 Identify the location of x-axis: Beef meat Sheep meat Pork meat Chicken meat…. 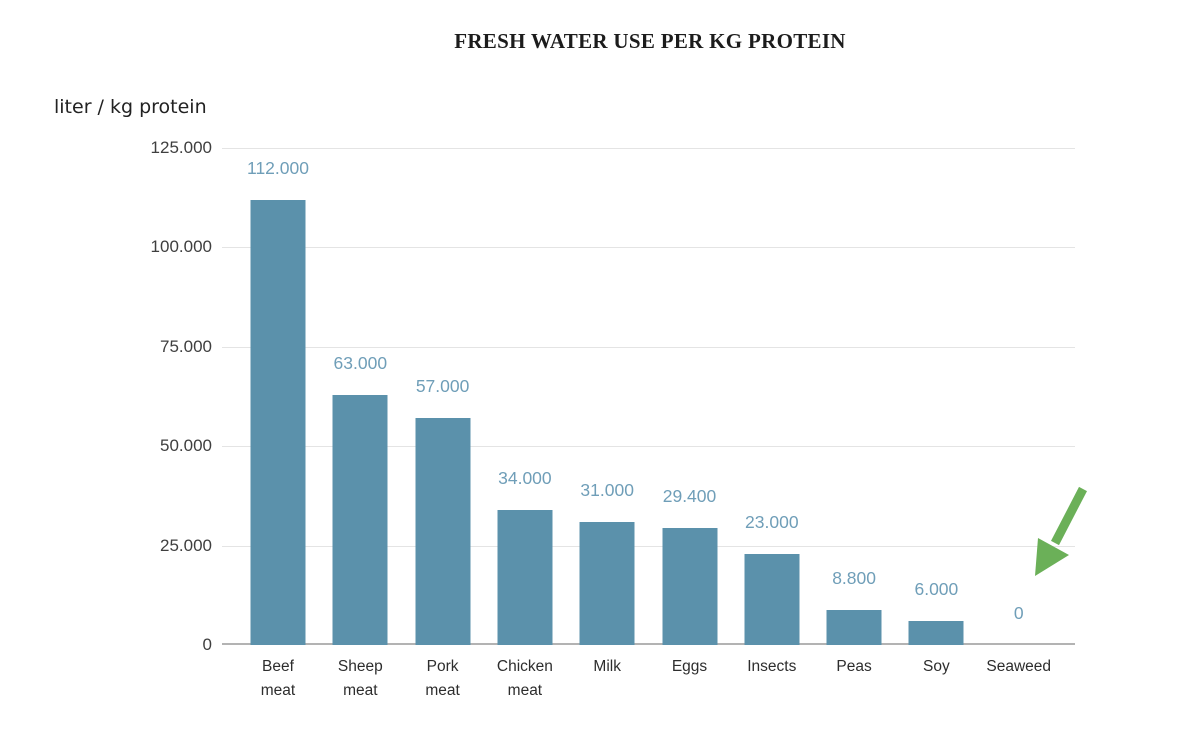
(650, 685).